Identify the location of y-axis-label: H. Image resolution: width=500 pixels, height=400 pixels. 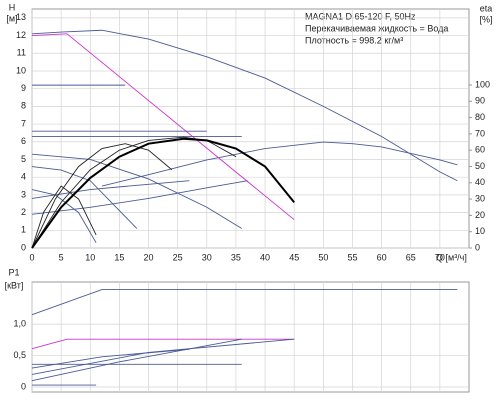
(12, 7).